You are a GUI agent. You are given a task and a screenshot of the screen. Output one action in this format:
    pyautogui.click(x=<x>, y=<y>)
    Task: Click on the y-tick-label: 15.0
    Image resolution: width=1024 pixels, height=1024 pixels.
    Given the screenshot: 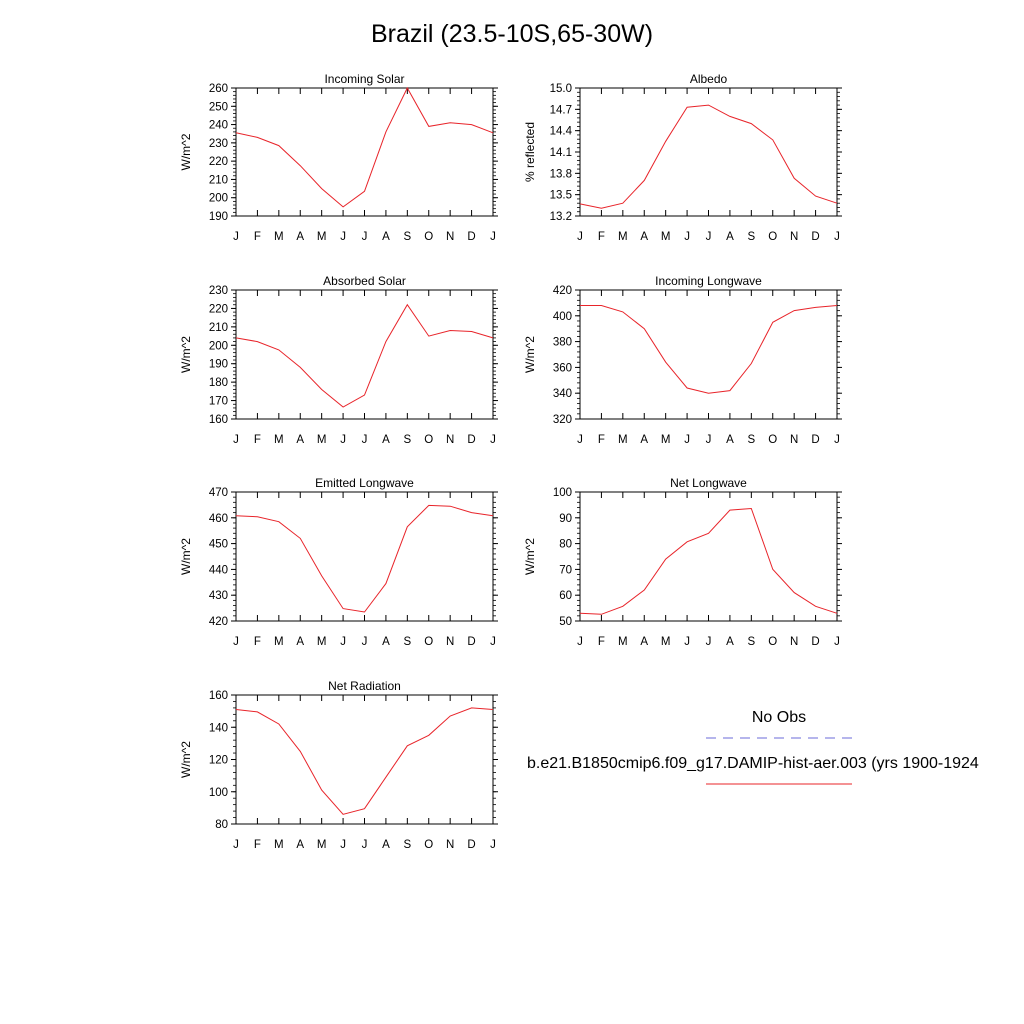 What is the action you would take?
    pyautogui.click(x=561, y=89)
    